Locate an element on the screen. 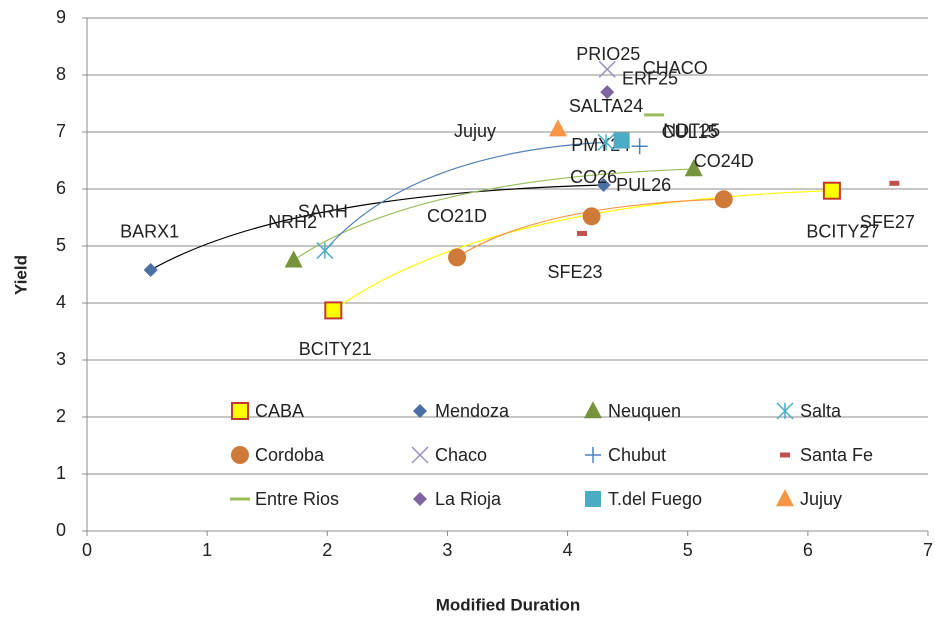  point-label: Jujuy is located at coordinates (475, 131).